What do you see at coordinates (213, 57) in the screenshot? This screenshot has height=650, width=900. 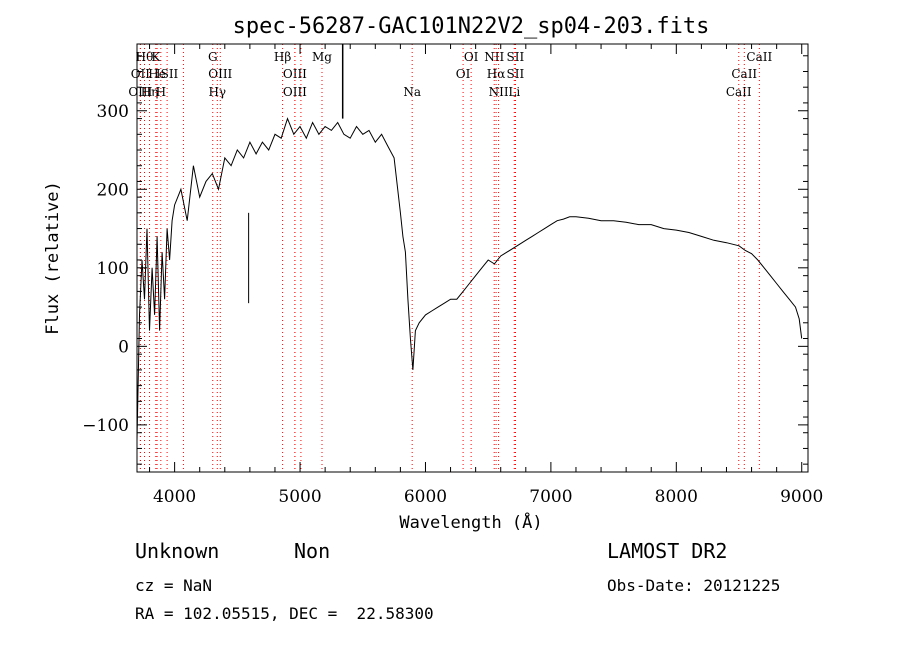 I see `line-label-9: G` at bounding box center [213, 57].